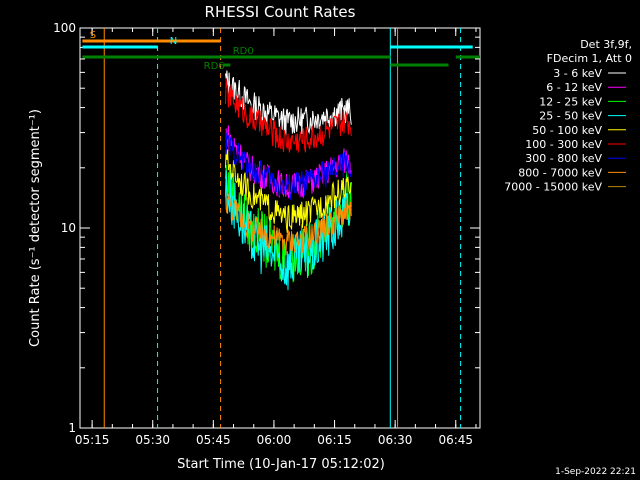 The height and width of the screenshot is (480, 640). What do you see at coordinates (606, 44) in the screenshot?
I see `legend-header-detectors: Det 3f,9f,` at bounding box center [606, 44].